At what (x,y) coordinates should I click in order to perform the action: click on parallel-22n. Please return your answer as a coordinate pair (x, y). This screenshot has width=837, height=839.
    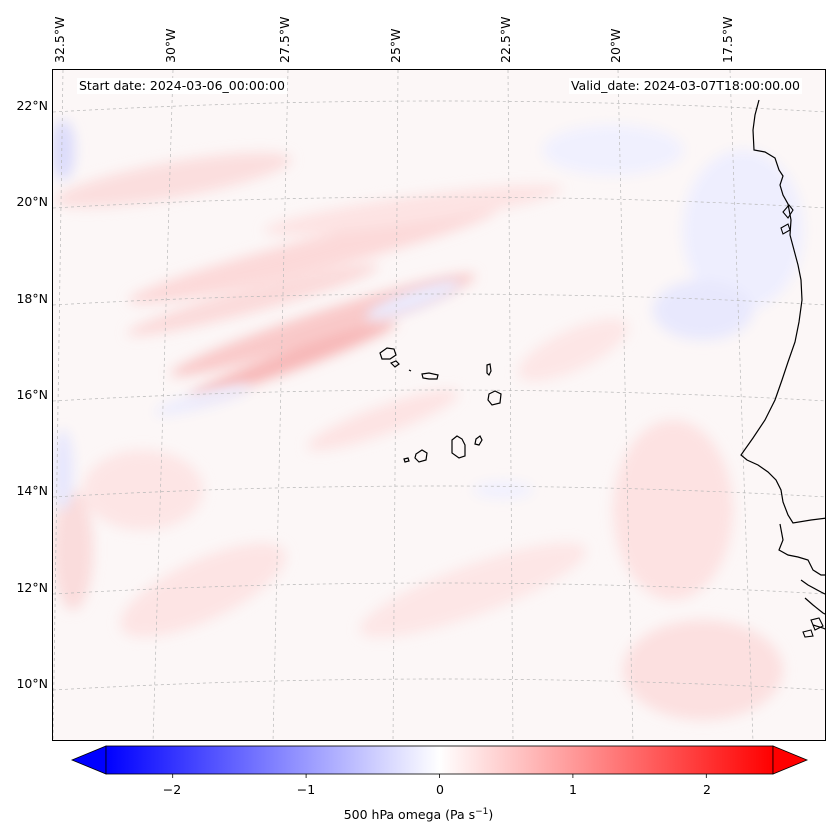
    Looking at the image, I should click on (439, 106).